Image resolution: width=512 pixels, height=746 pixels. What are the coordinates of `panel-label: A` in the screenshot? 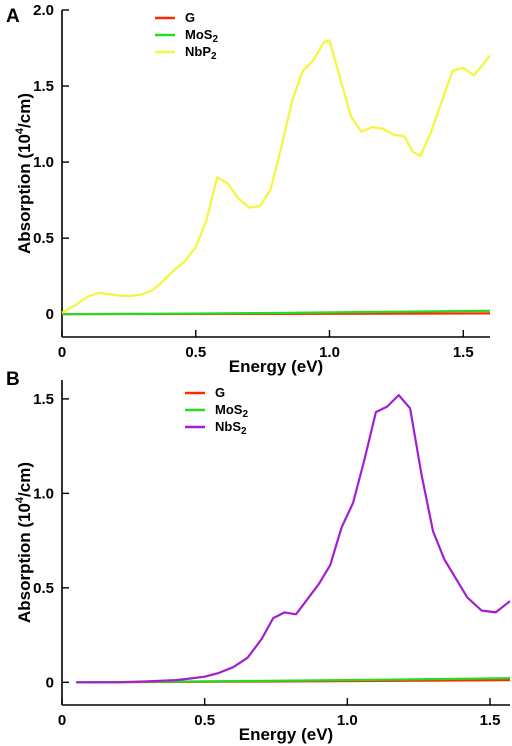 It's located at (13, 16).